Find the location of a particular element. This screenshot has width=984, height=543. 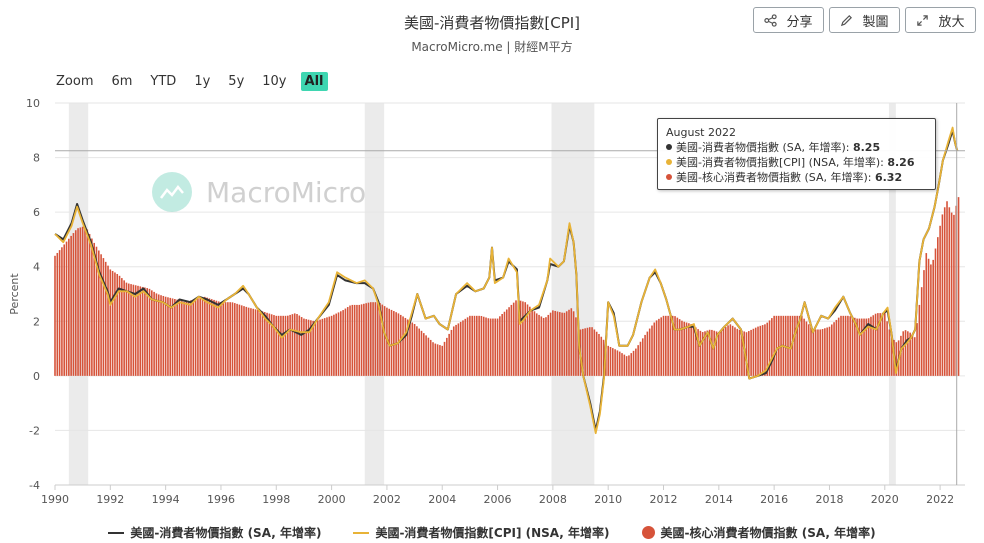

legend-item-cpi-nsa: 美國-消費者物價指數[CPI] (NSA, 年增率) is located at coordinates (481, 532).